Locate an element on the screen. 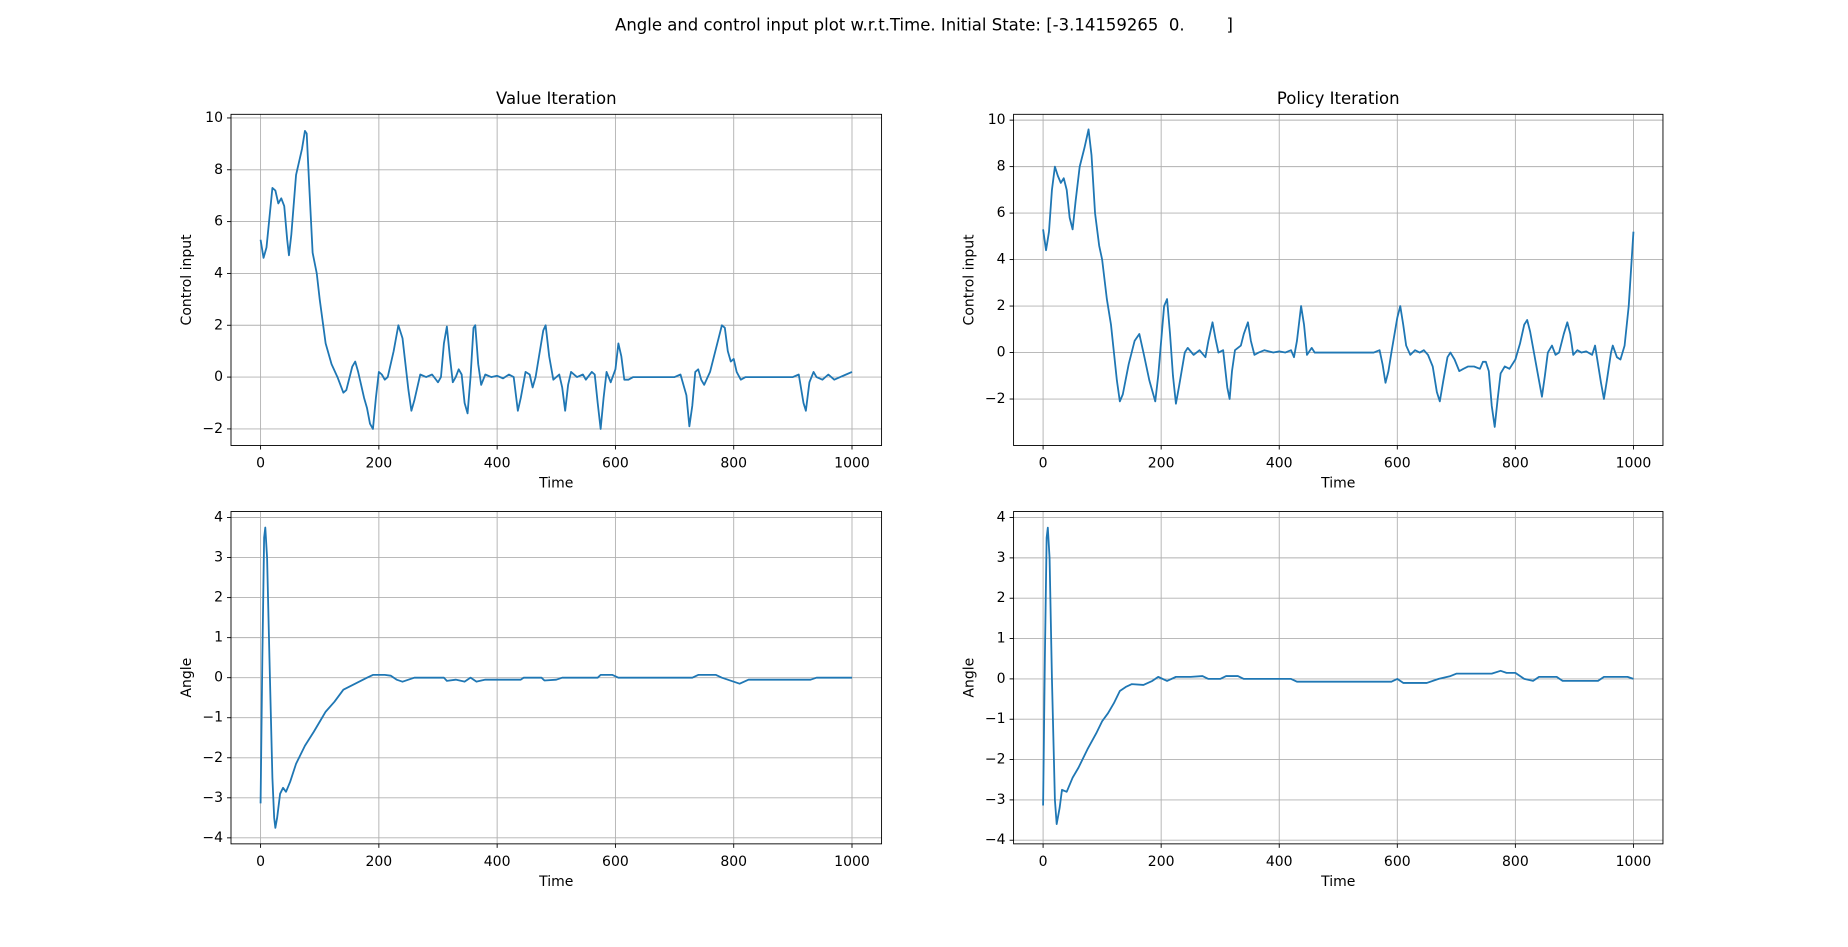 Image resolution: width=1848 pixels, height=947 pixels. subplot-title: Policy Iteration is located at coordinates (1338, 98).